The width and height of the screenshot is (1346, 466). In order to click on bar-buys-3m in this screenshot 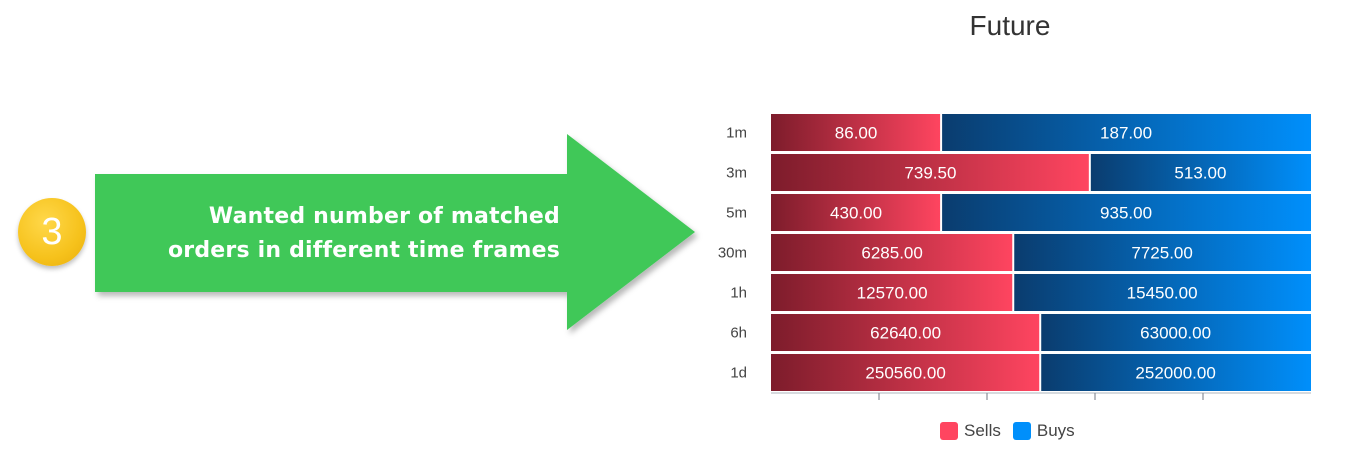, I will do `click(1200, 172)`.